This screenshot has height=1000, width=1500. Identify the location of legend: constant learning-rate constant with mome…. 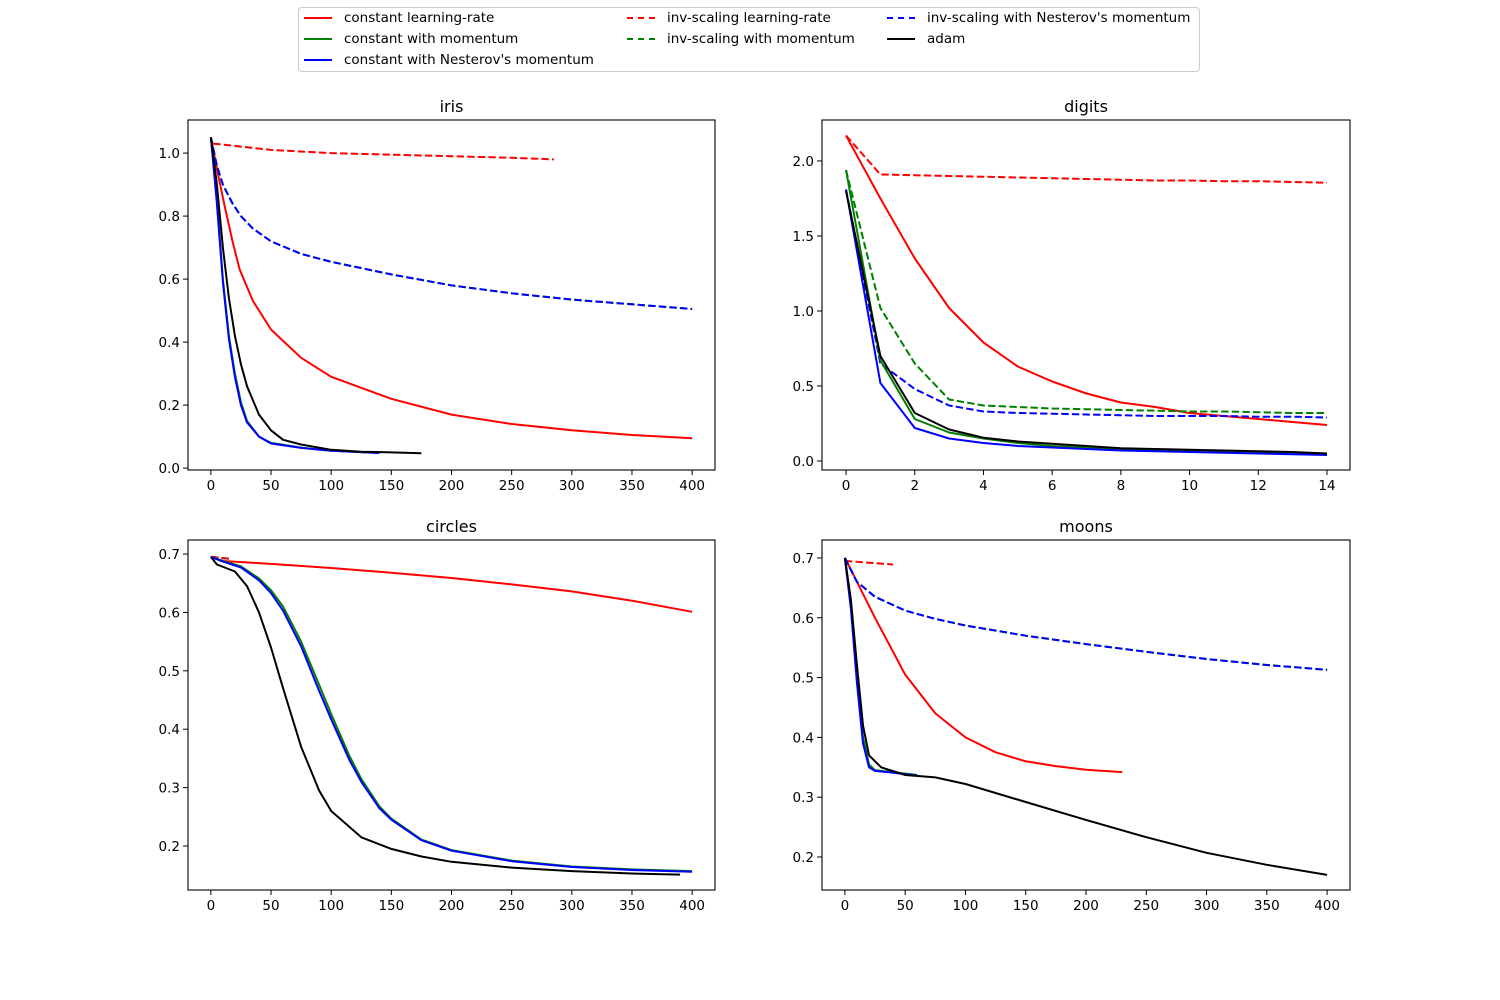
(749, 39).